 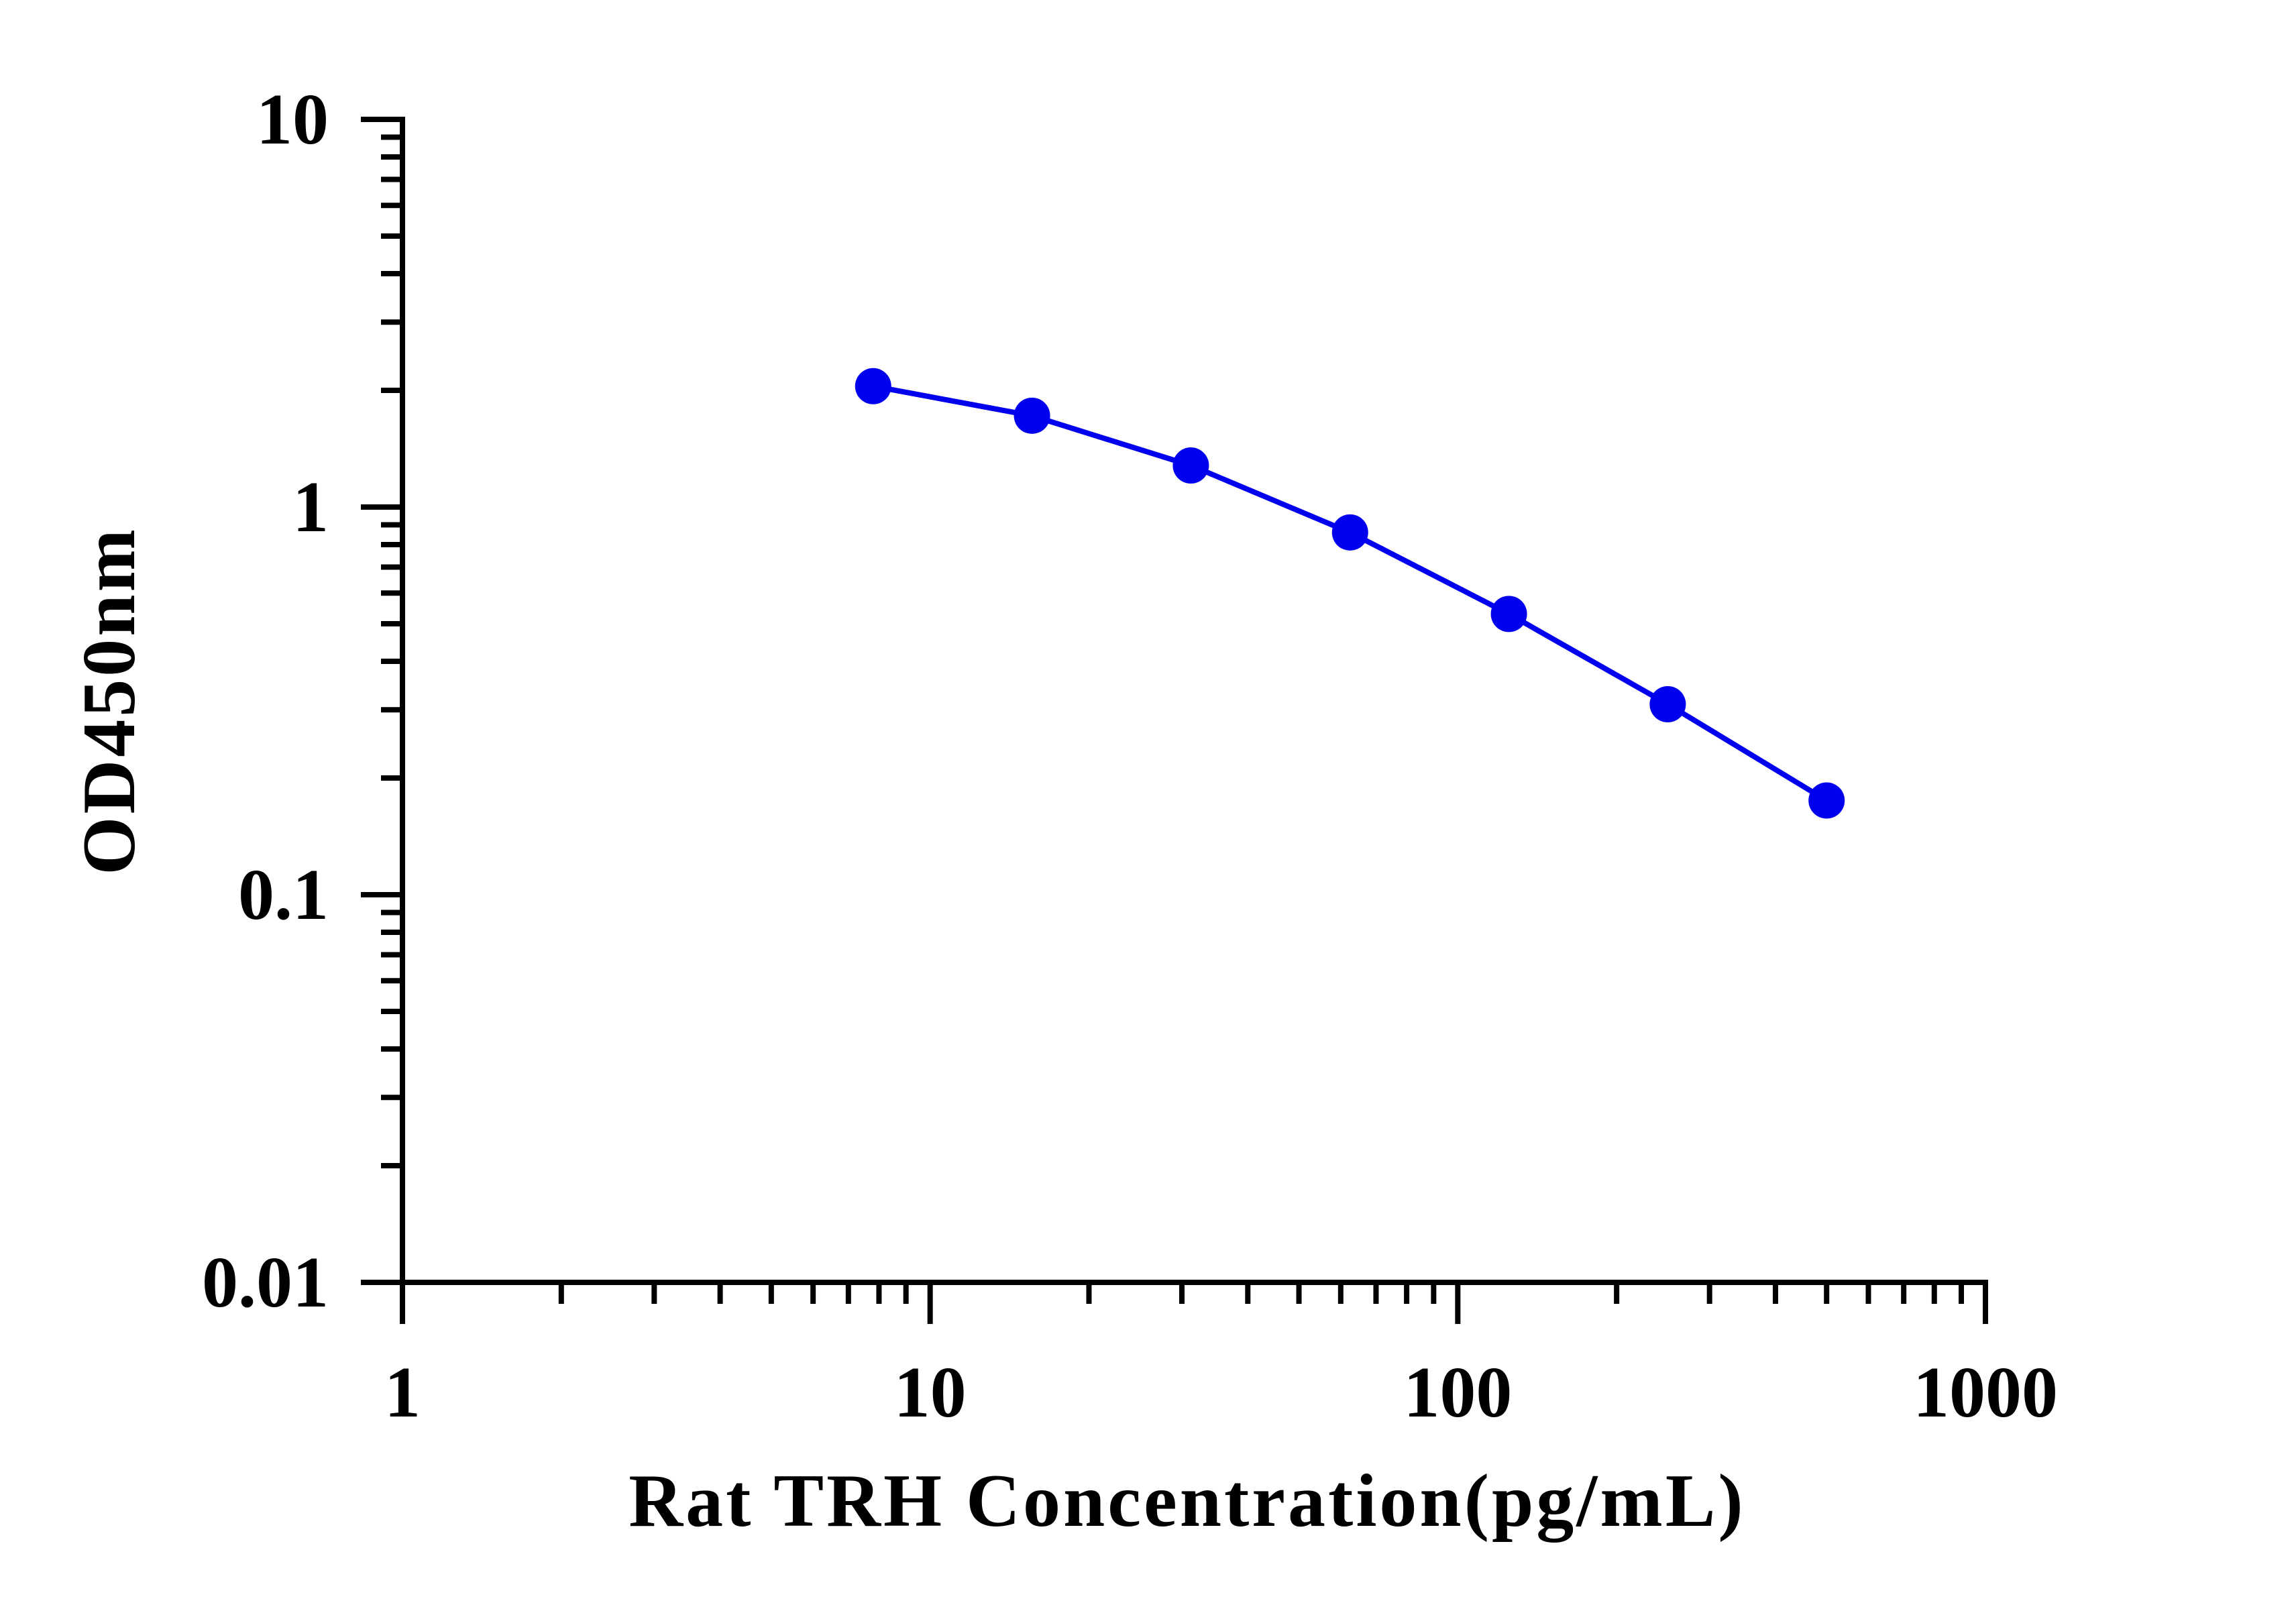 What do you see at coordinates (1985, 1393) in the screenshot?
I see `x-tick-label: 1000` at bounding box center [1985, 1393].